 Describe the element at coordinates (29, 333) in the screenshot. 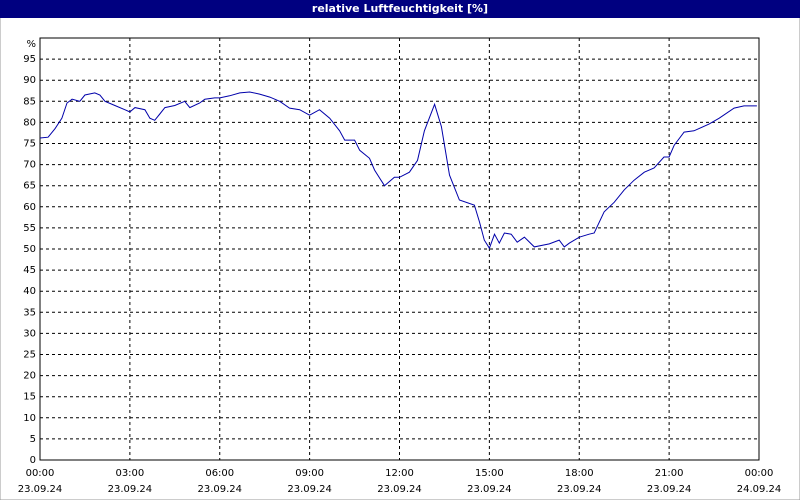

I see `y-tick-label: 30` at that location.